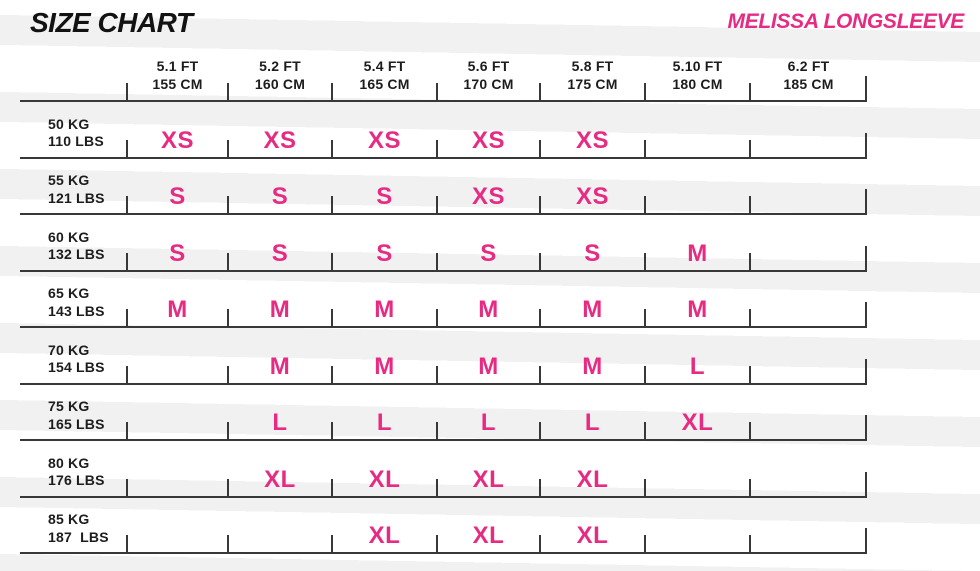  What do you see at coordinates (74, 468) in the screenshot?
I see `weight-label: 80 KG 176 LBS` at bounding box center [74, 468].